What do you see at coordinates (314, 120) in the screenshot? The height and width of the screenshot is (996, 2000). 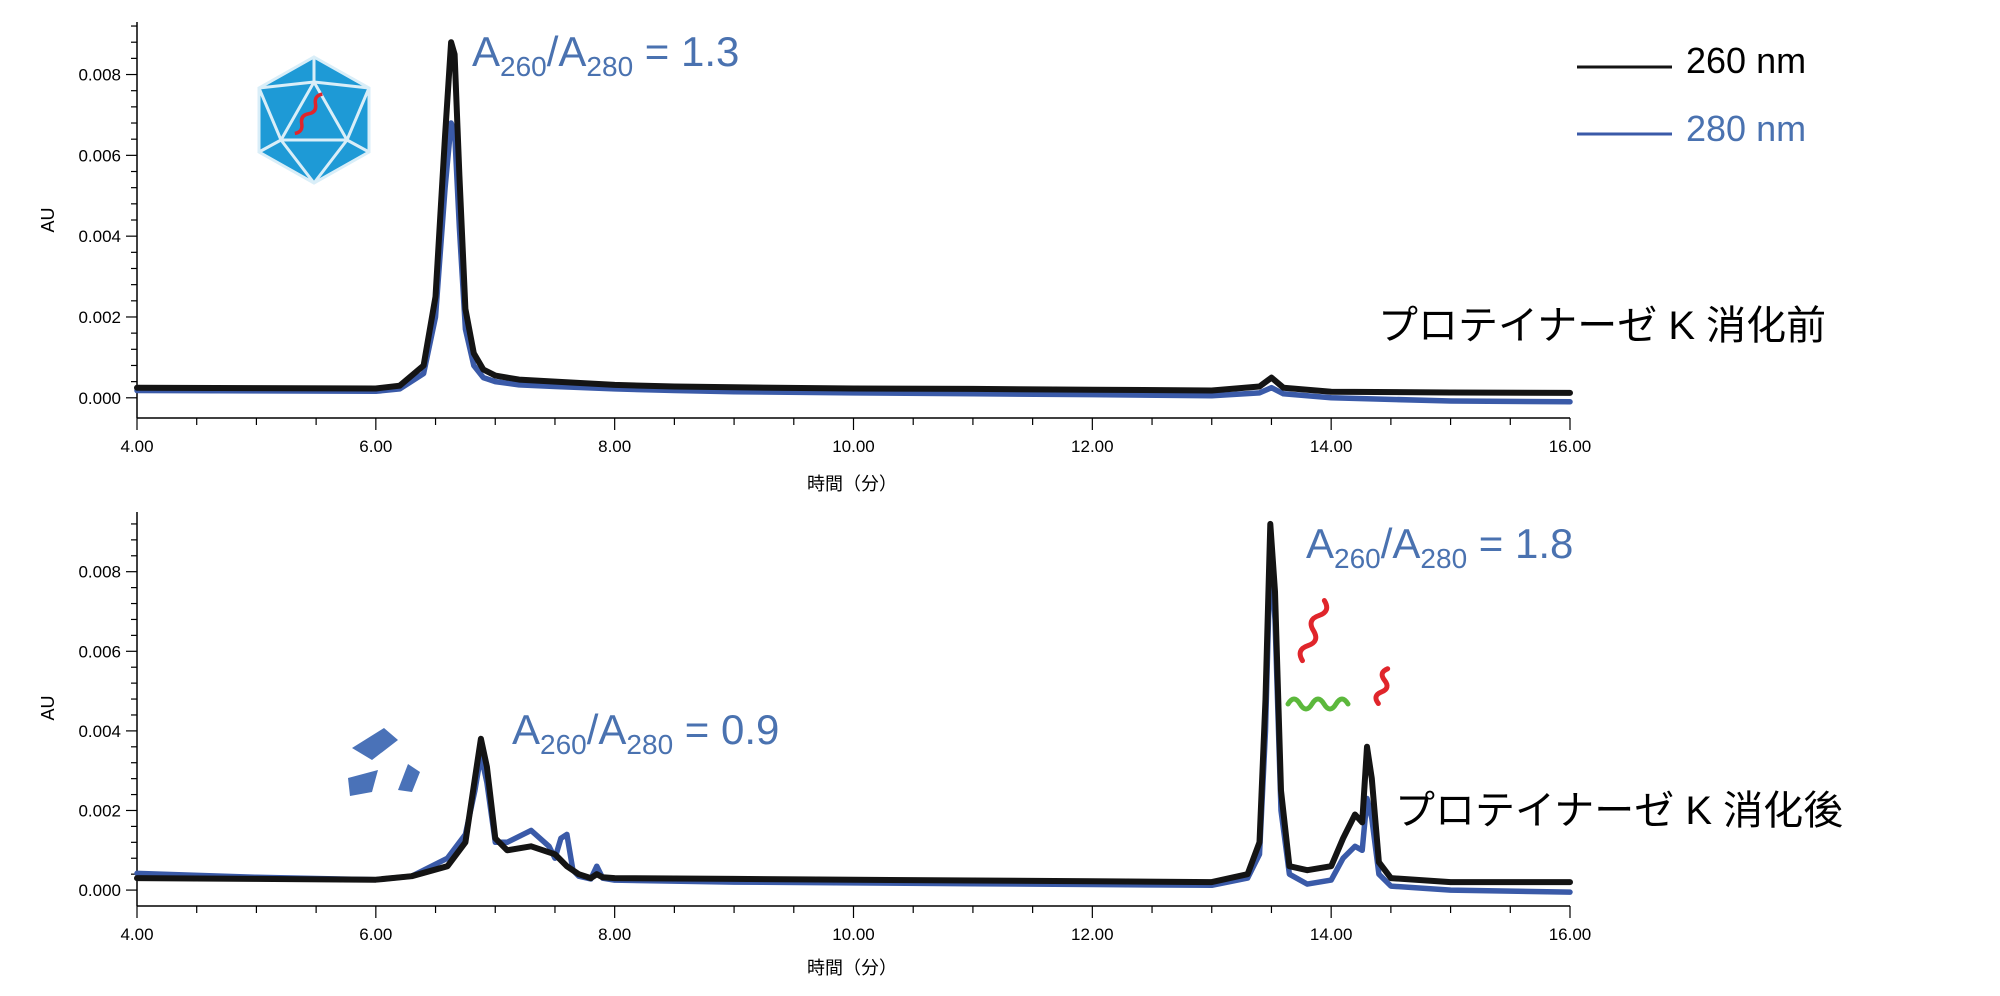 I see `aav-capsid-icon` at bounding box center [314, 120].